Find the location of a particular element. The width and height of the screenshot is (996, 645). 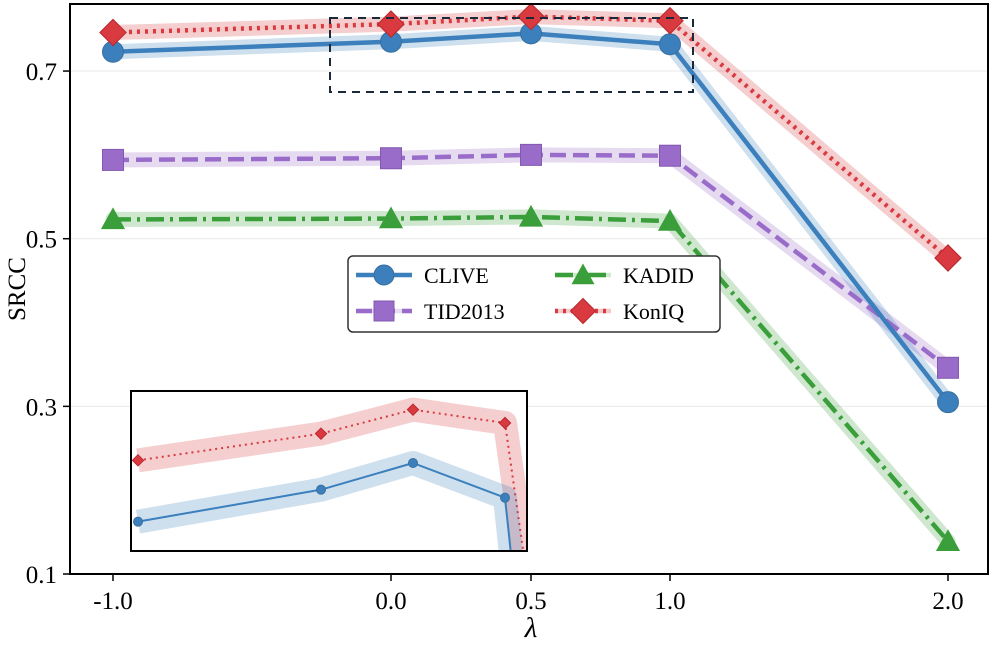

legend-marker-kadid is located at coordinates (583, 274).